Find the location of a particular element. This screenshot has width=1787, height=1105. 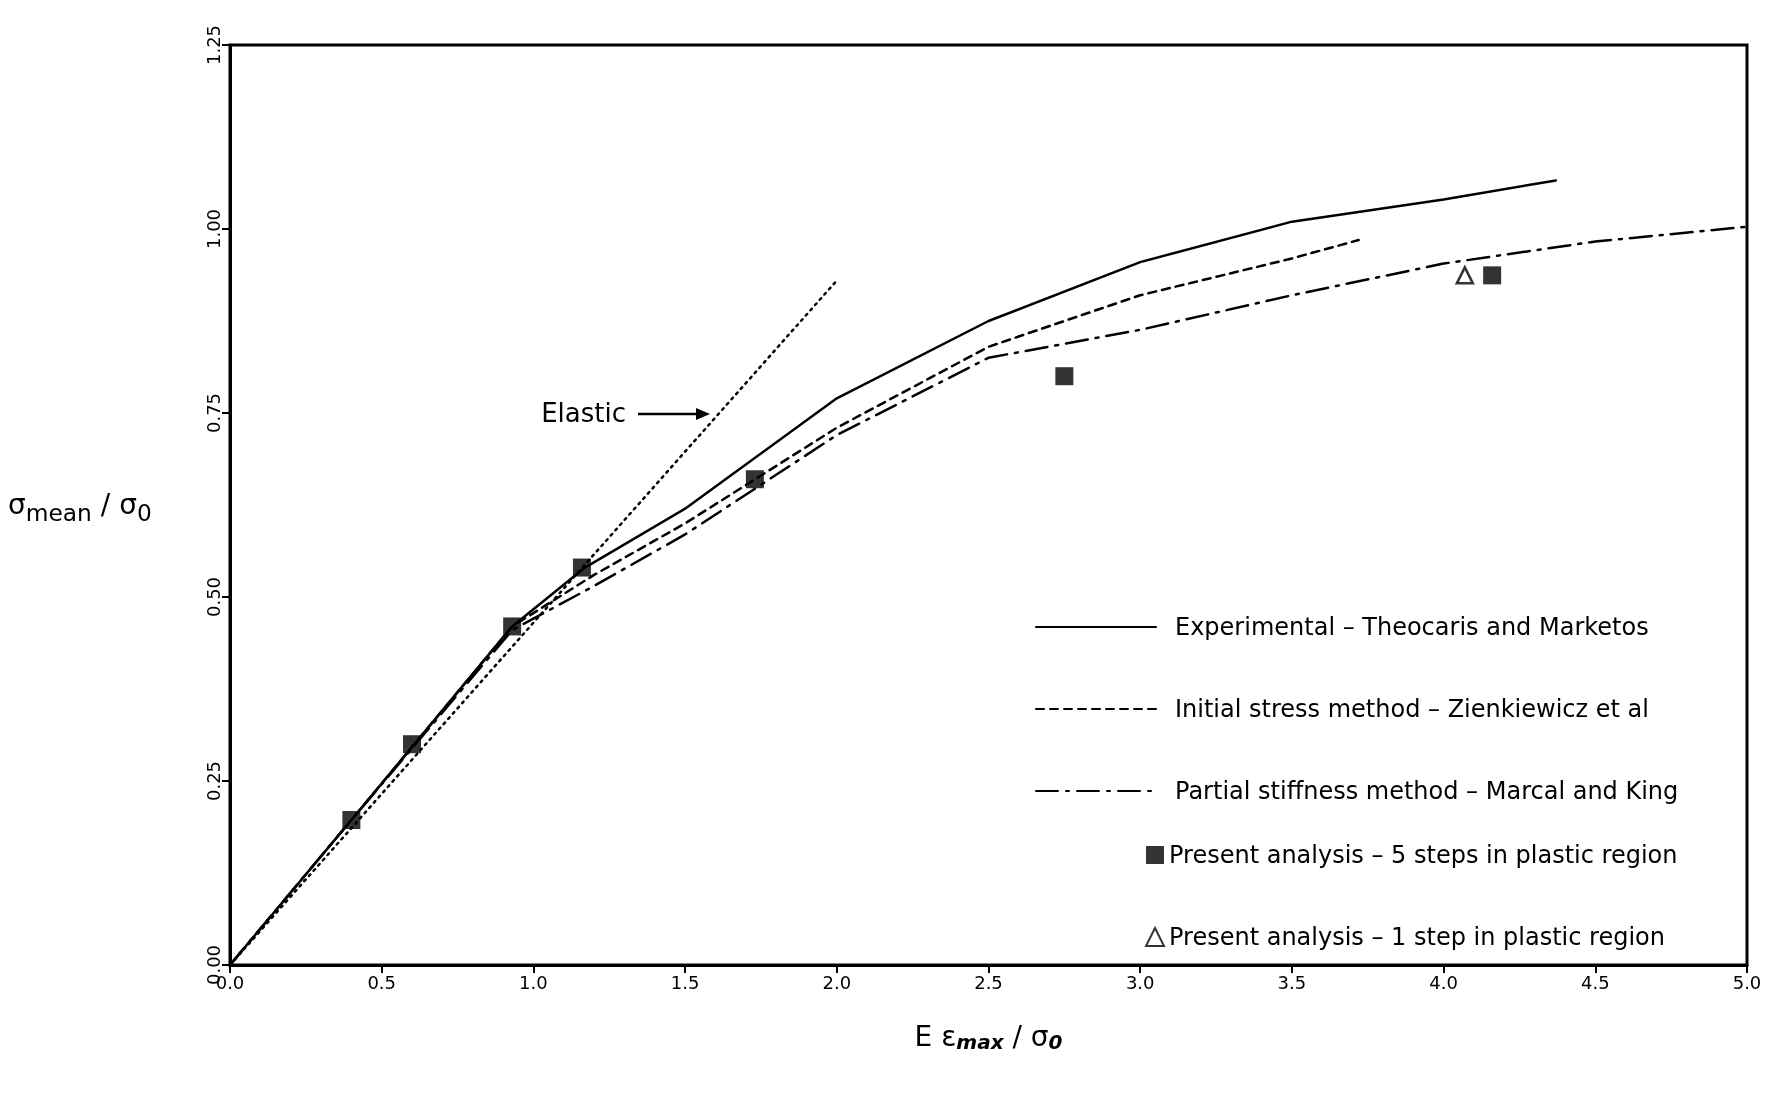

x-tick-label: 4.0 is located at coordinates (1443, 982).